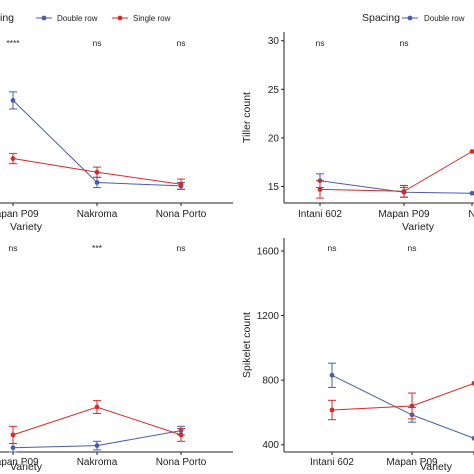  What do you see at coordinates (247, 345) in the screenshot?
I see `y-axis-label: Spikelet count` at bounding box center [247, 345].